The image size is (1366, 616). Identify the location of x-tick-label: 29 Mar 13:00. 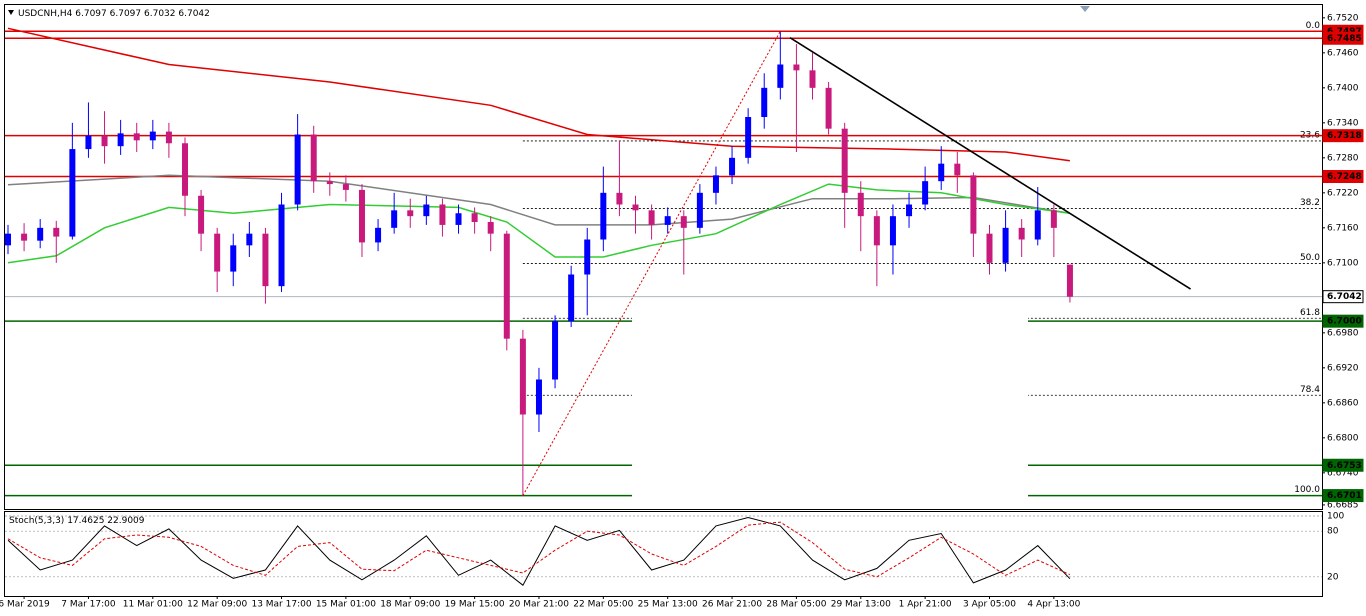
(861, 605).